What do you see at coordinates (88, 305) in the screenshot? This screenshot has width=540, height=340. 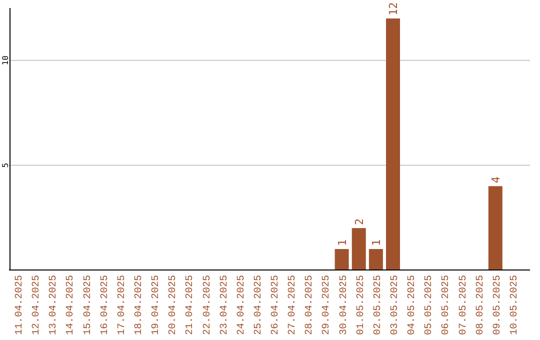 I see `x-tick-label: 15.04.2025` at bounding box center [88, 305].